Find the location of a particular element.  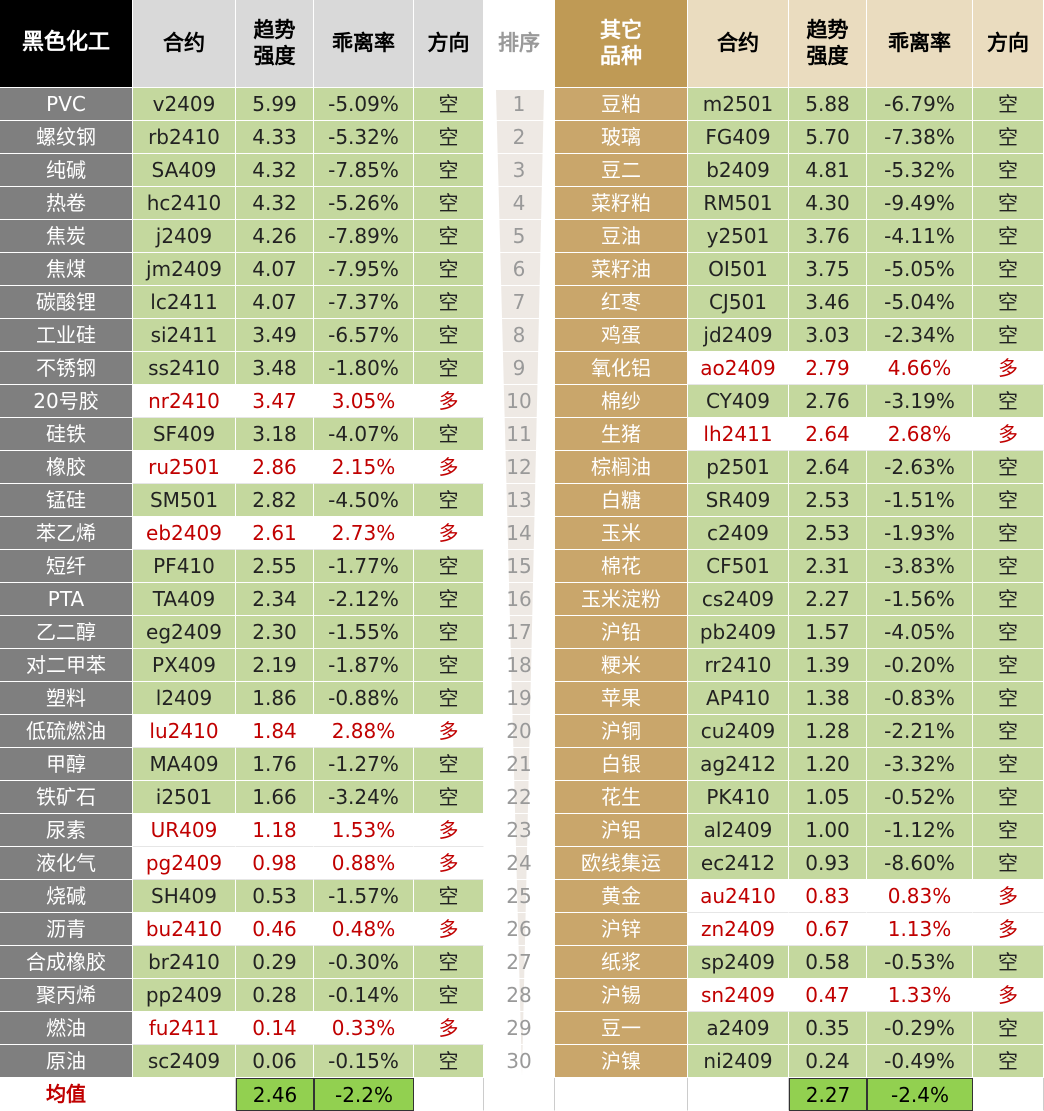

variety-name: 不锈钢 is located at coordinates (66, 368).